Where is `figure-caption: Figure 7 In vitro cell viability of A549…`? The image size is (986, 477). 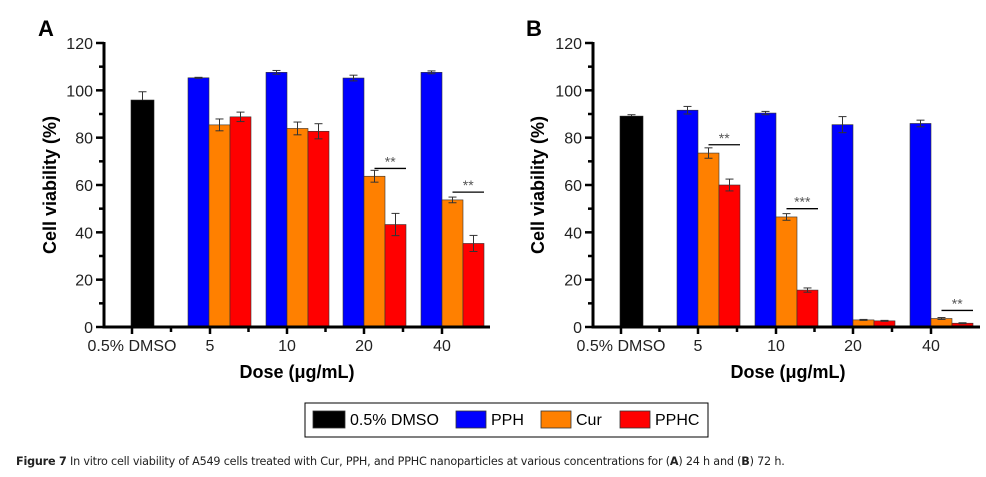
figure-caption: Figure 7 In vitro cell viability of A549… is located at coordinates (496, 461).